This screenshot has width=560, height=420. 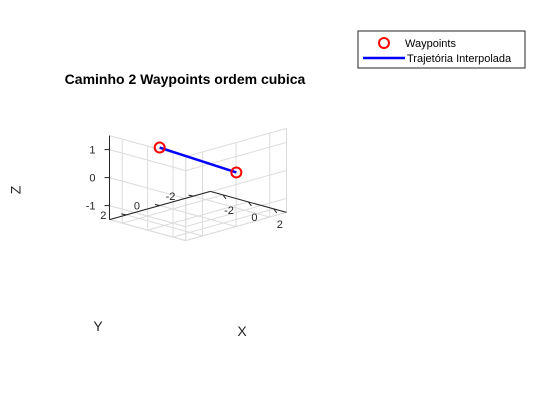 I want to click on plot-data, so click(x=198, y=160).